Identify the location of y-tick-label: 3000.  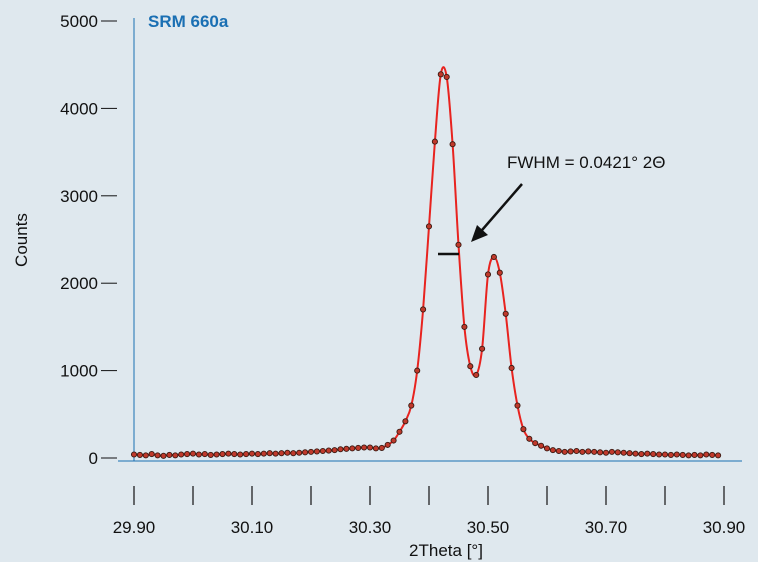
(79, 196).